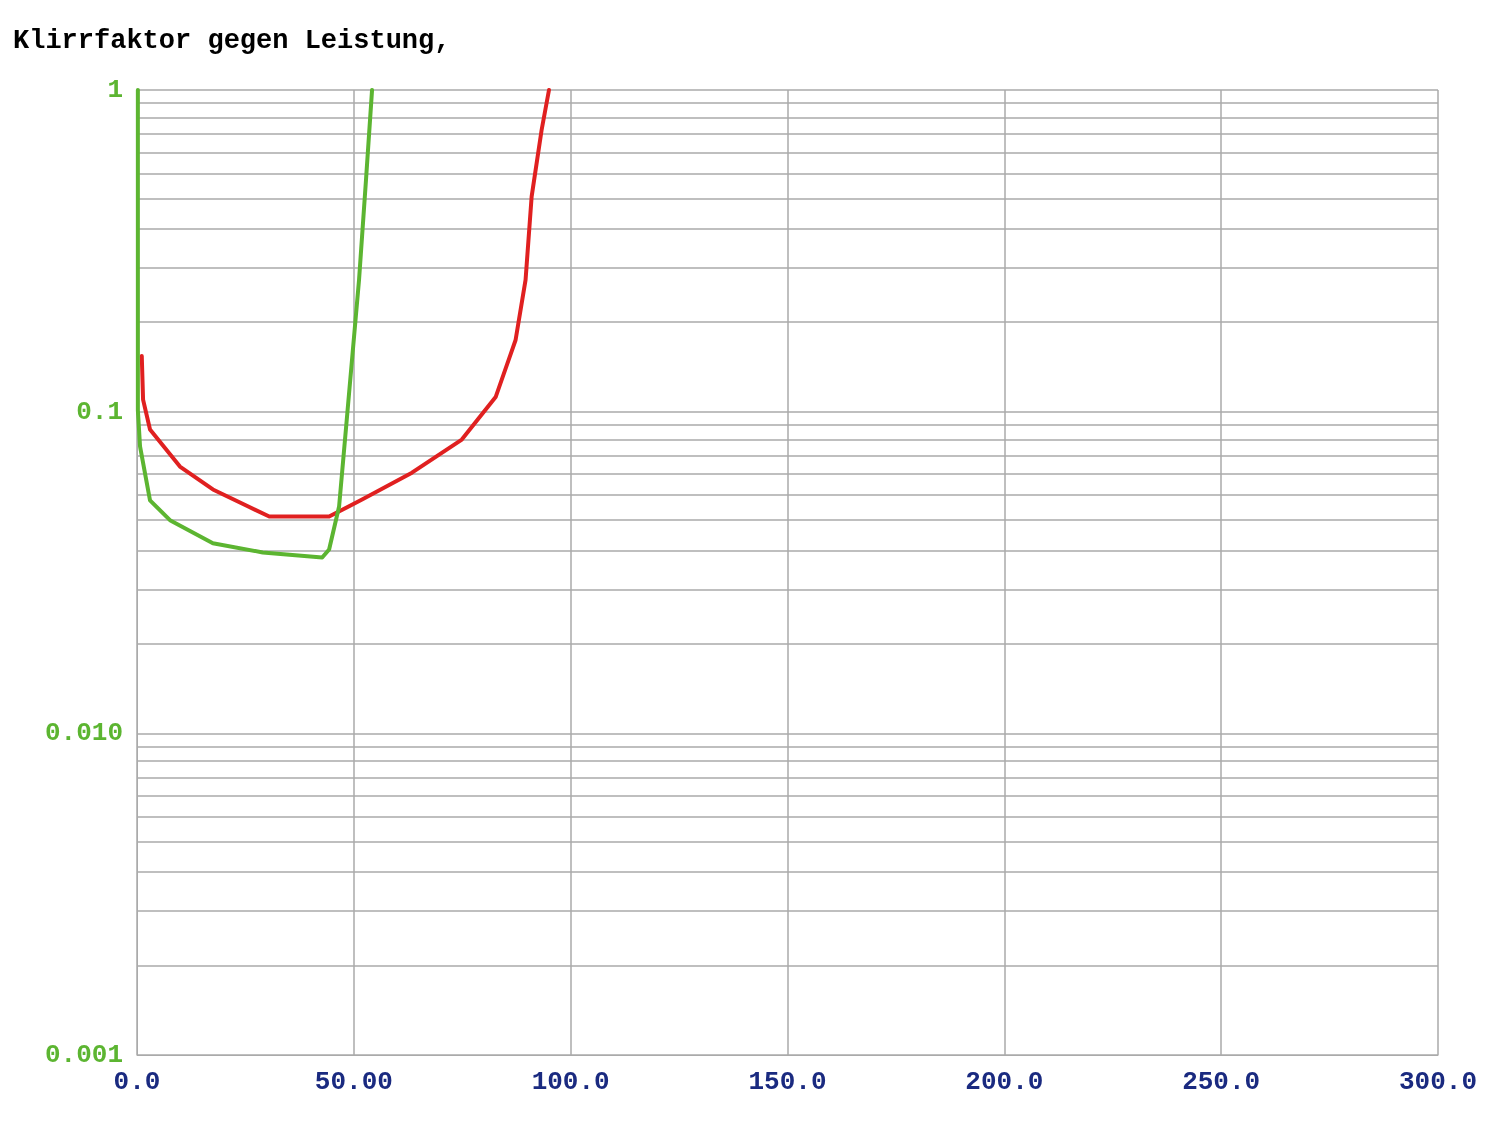 This screenshot has width=1500, height=1125. What do you see at coordinates (1438, 1082) in the screenshot?
I see `x-tick-label: 300.0` at bounding box center [1438, 1082].